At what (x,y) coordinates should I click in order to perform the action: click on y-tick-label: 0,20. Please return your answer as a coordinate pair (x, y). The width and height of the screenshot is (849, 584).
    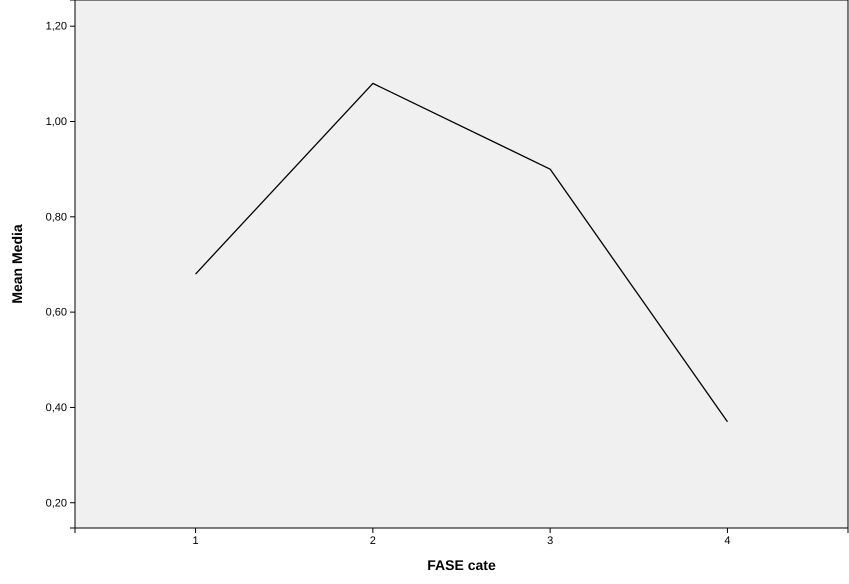
    Looking at the image, I should click on (56, 503).